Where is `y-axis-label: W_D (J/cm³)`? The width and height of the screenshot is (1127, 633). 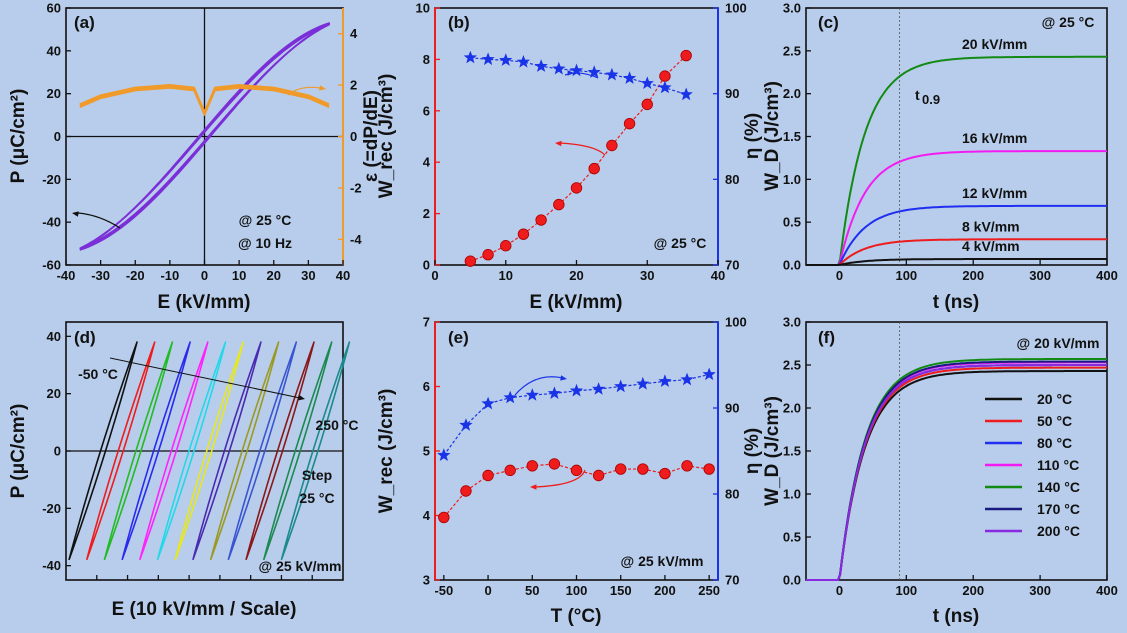
y-axis-label: W_D (J/cm³) is located at coordinates (772, 136).